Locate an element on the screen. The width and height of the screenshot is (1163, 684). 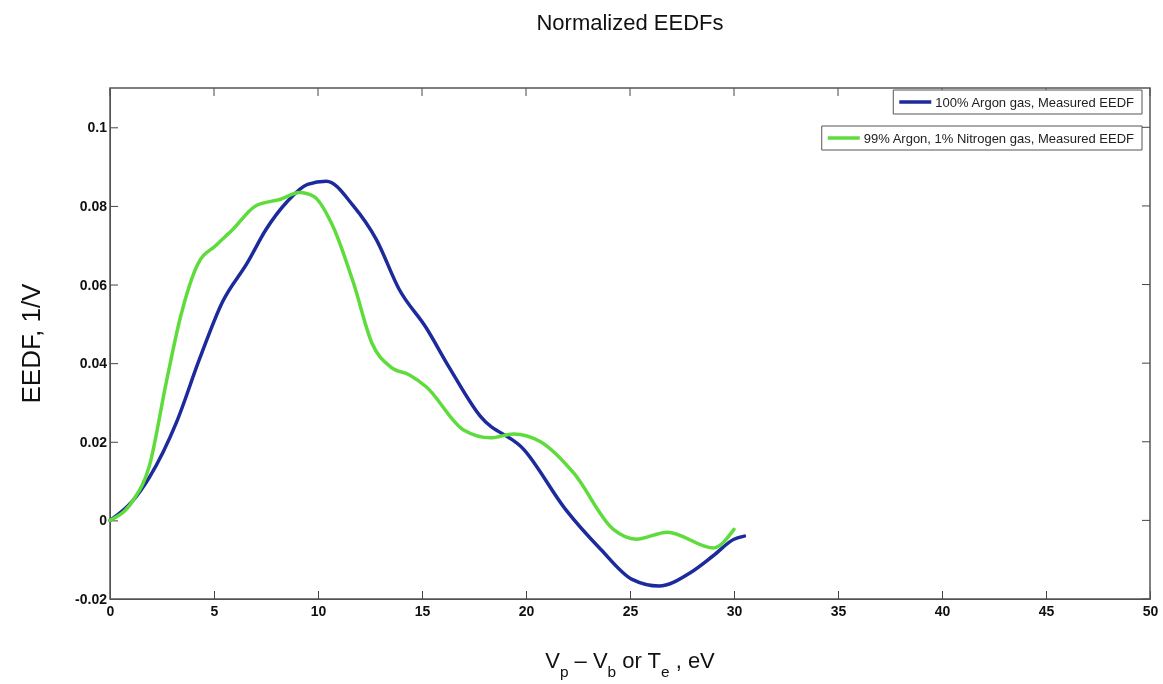
y-tick-label: 0.08 is located at coordinates (93, 205).